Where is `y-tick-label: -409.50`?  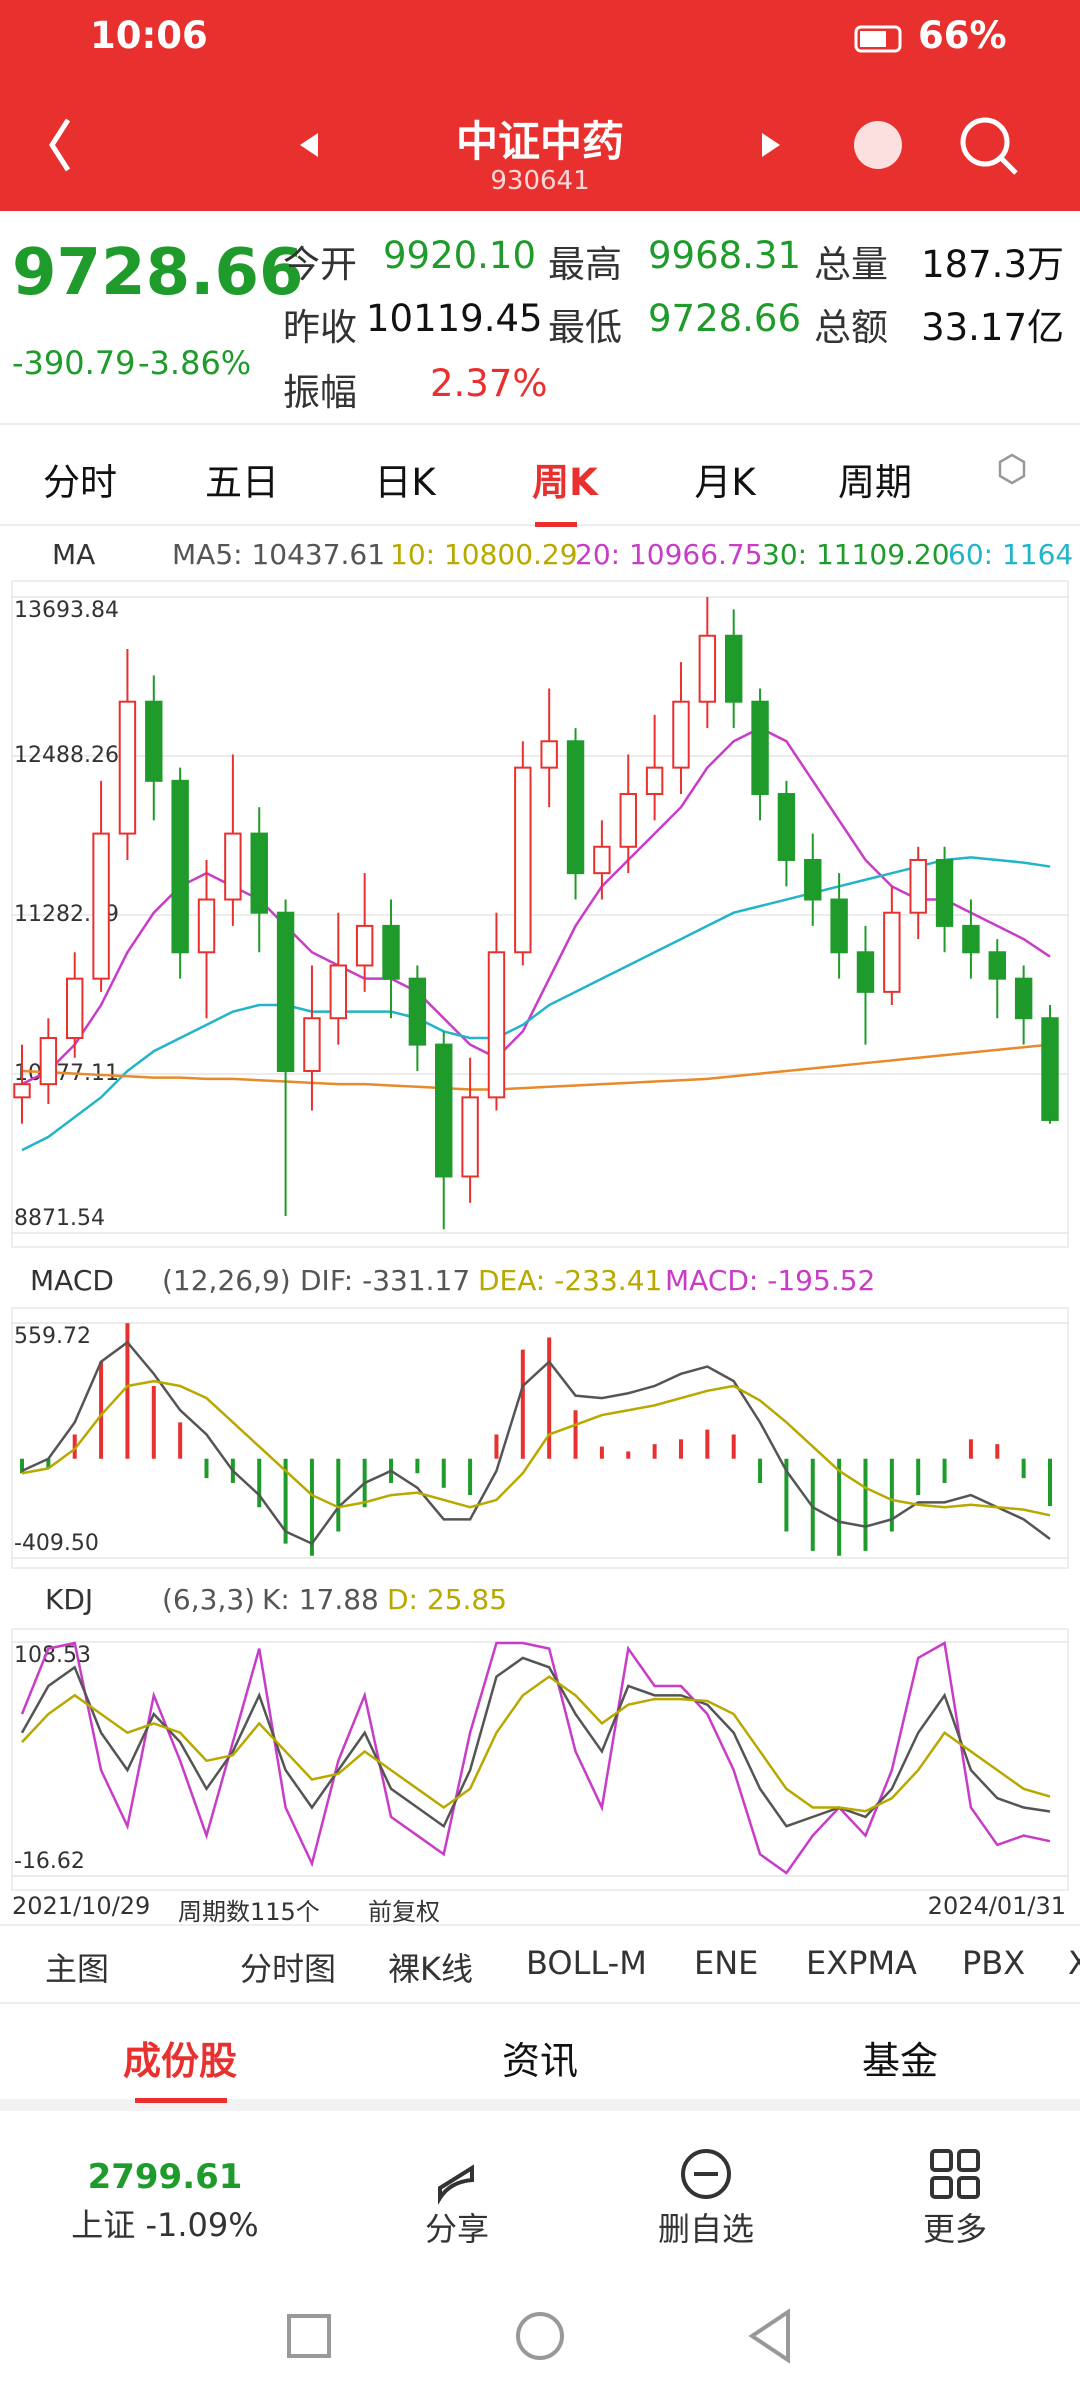 y-tick-label: -409.50 is located at coordinates (56, 1543).